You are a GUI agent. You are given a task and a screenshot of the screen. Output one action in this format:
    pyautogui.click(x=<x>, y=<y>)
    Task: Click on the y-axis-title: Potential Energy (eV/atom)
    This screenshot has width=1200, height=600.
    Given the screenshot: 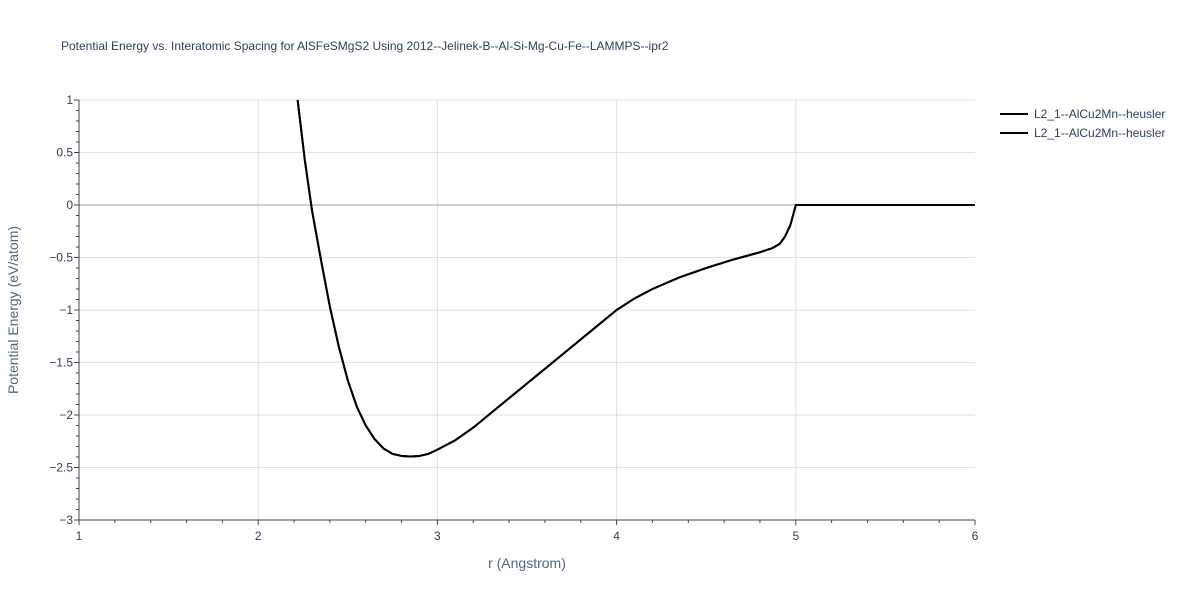 What is the action you would take?
    pyautogui.click(x=13, y=310)
    